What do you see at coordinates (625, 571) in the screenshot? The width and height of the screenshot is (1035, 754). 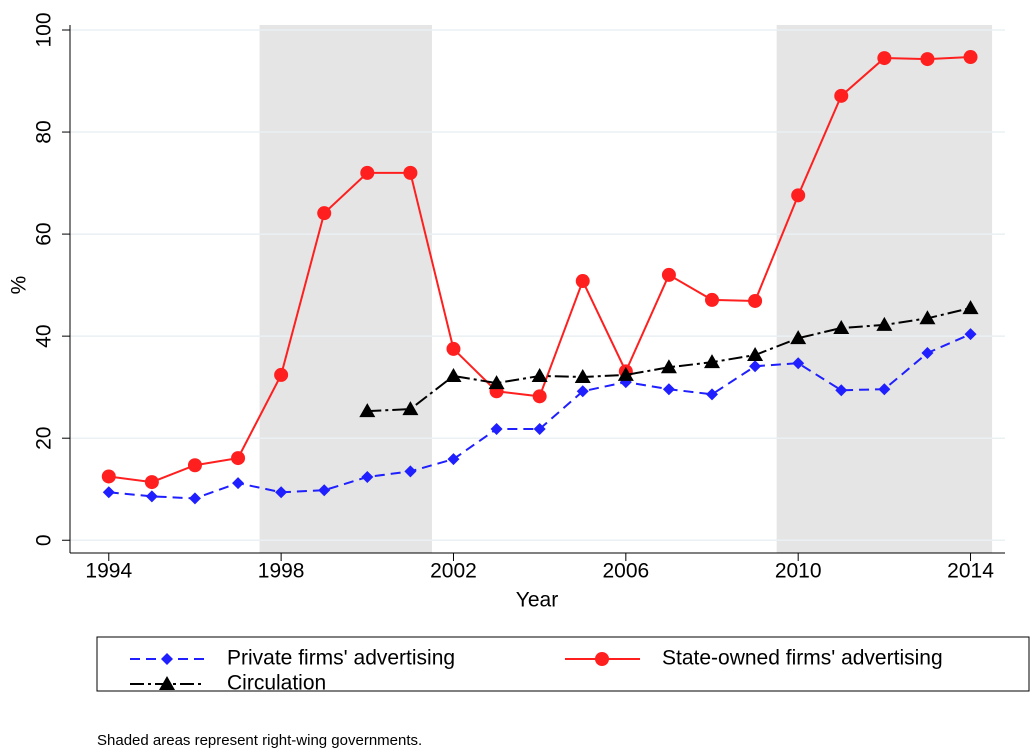 I see `x-tick-label: 2006` at bounding box center [625, 571].